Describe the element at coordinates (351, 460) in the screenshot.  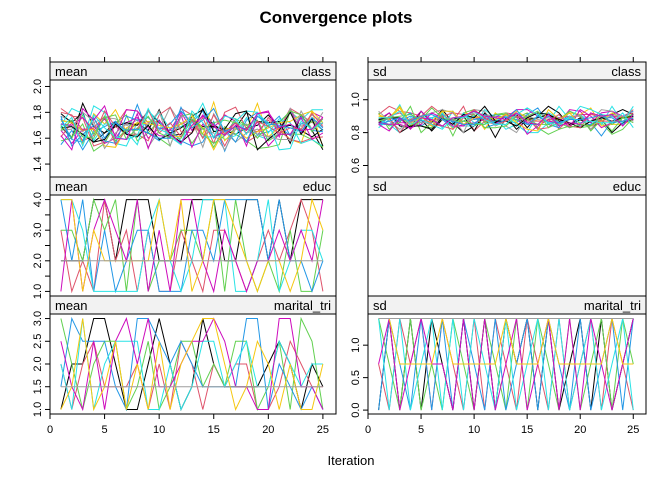
I see `x-axis-label: Iteration` at that location.